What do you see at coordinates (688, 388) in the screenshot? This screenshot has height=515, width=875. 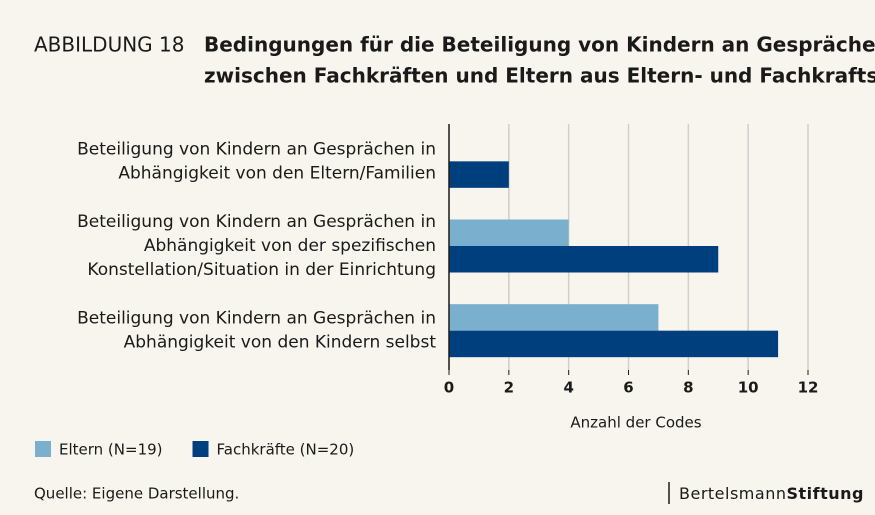 I see `x-tick-label: 8` at bounding box center [688, 388].